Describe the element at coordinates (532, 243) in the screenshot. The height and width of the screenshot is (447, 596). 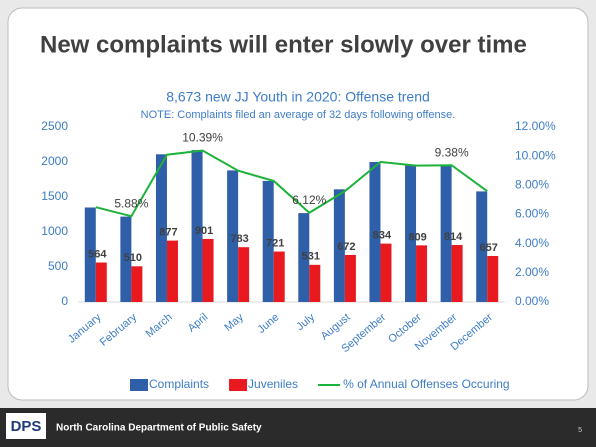
I see `y2-tick-label: 4.00%` at that location.